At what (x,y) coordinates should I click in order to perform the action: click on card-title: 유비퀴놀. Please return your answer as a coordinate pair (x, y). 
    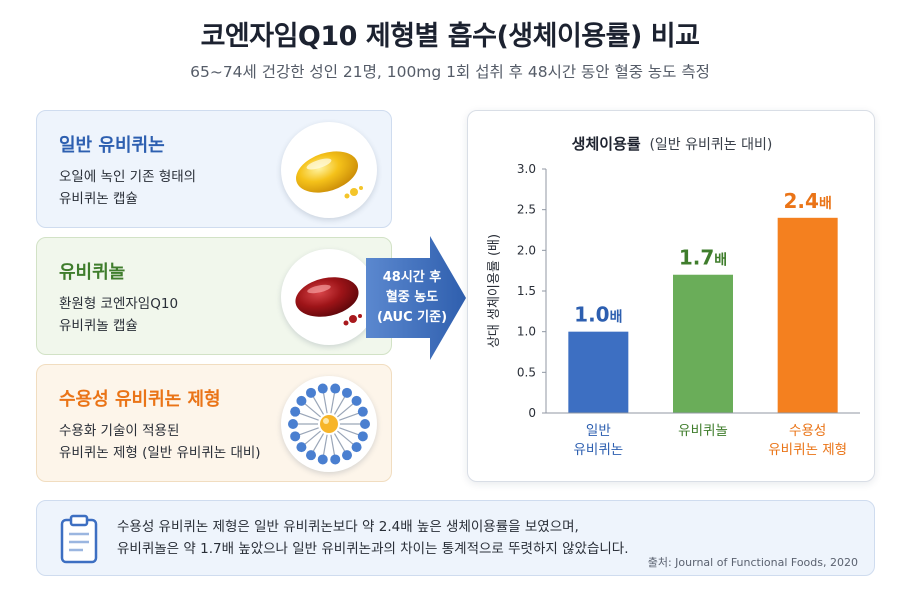
    Looking at the image, I should click on (92, 272).